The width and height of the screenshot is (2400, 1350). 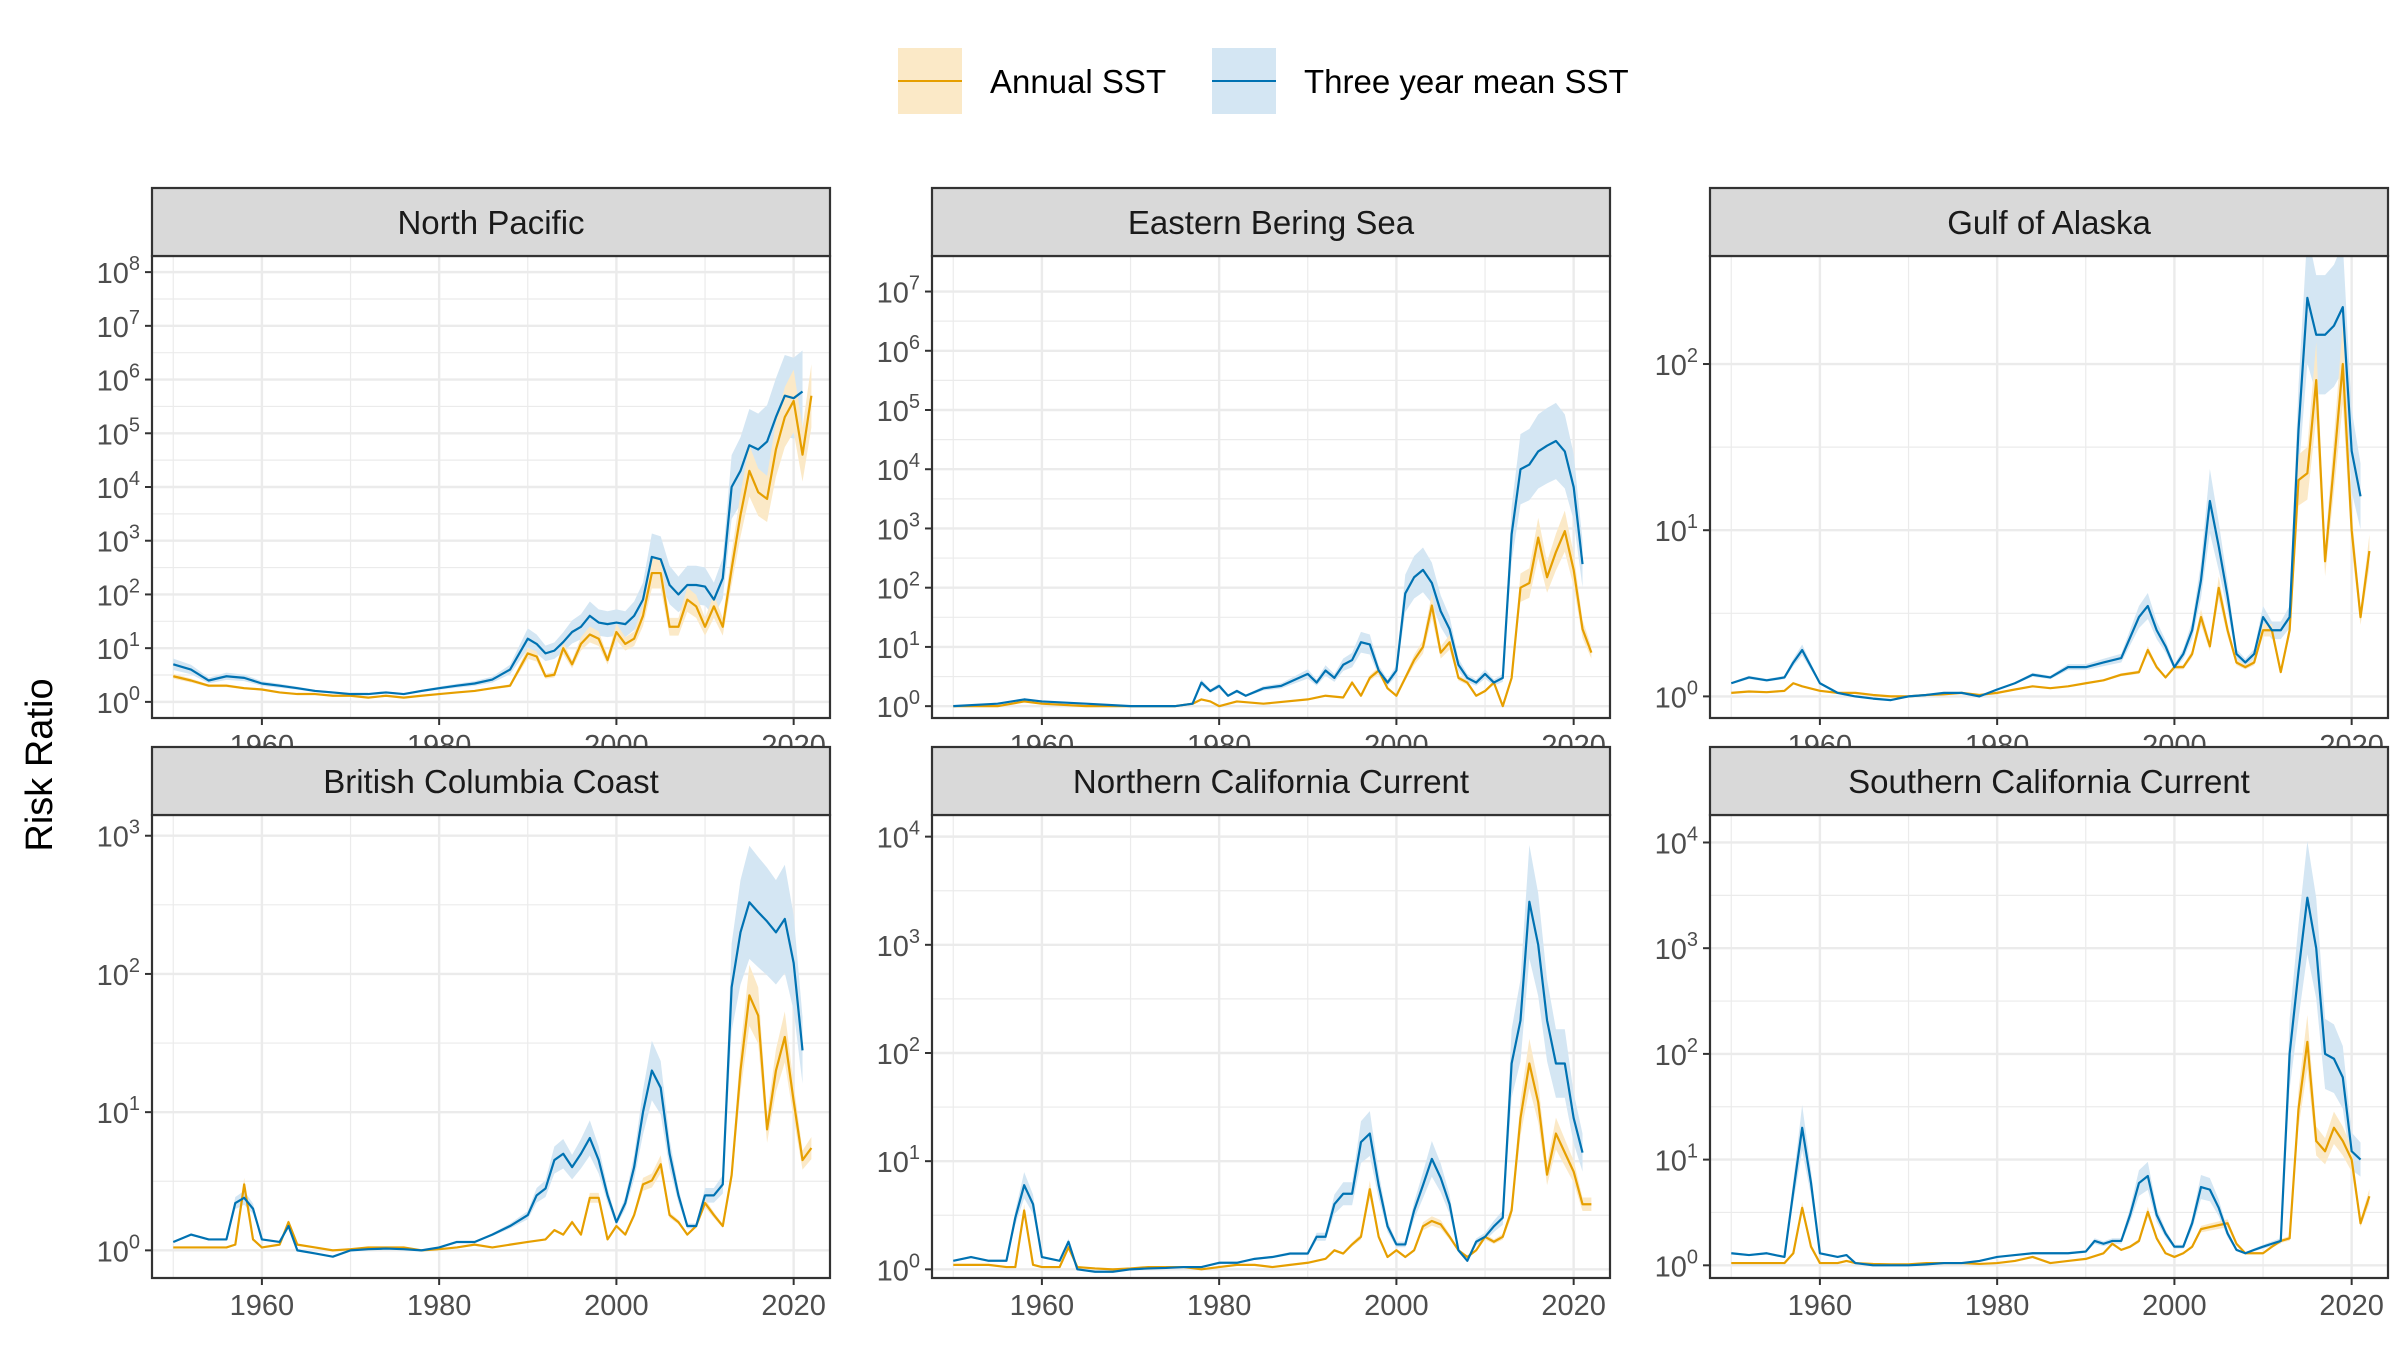 I want to click on facet-title: Eastern Bering Sea, so click(x=1271, y=222).